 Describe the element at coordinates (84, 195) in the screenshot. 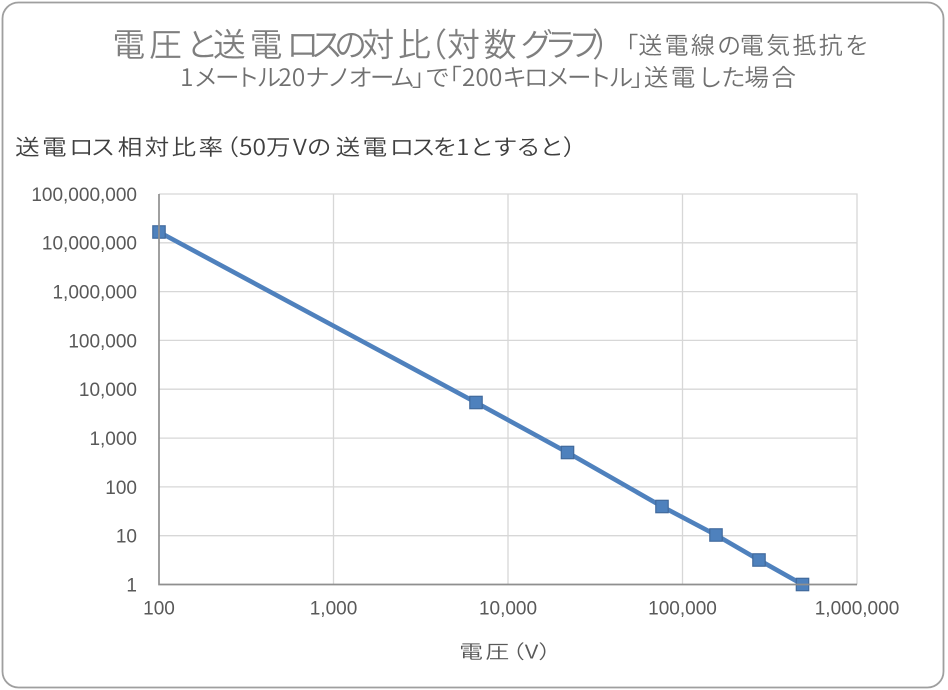

I see `svg-text: 100,000,000` at that location.